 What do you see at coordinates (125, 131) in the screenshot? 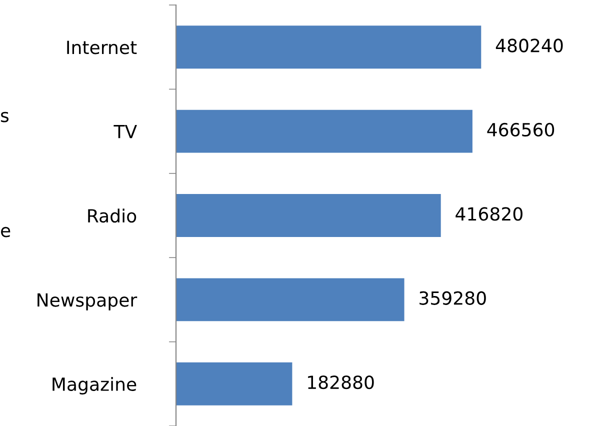
I see `y-tick-label: TV` at bounding box center [125, 131].